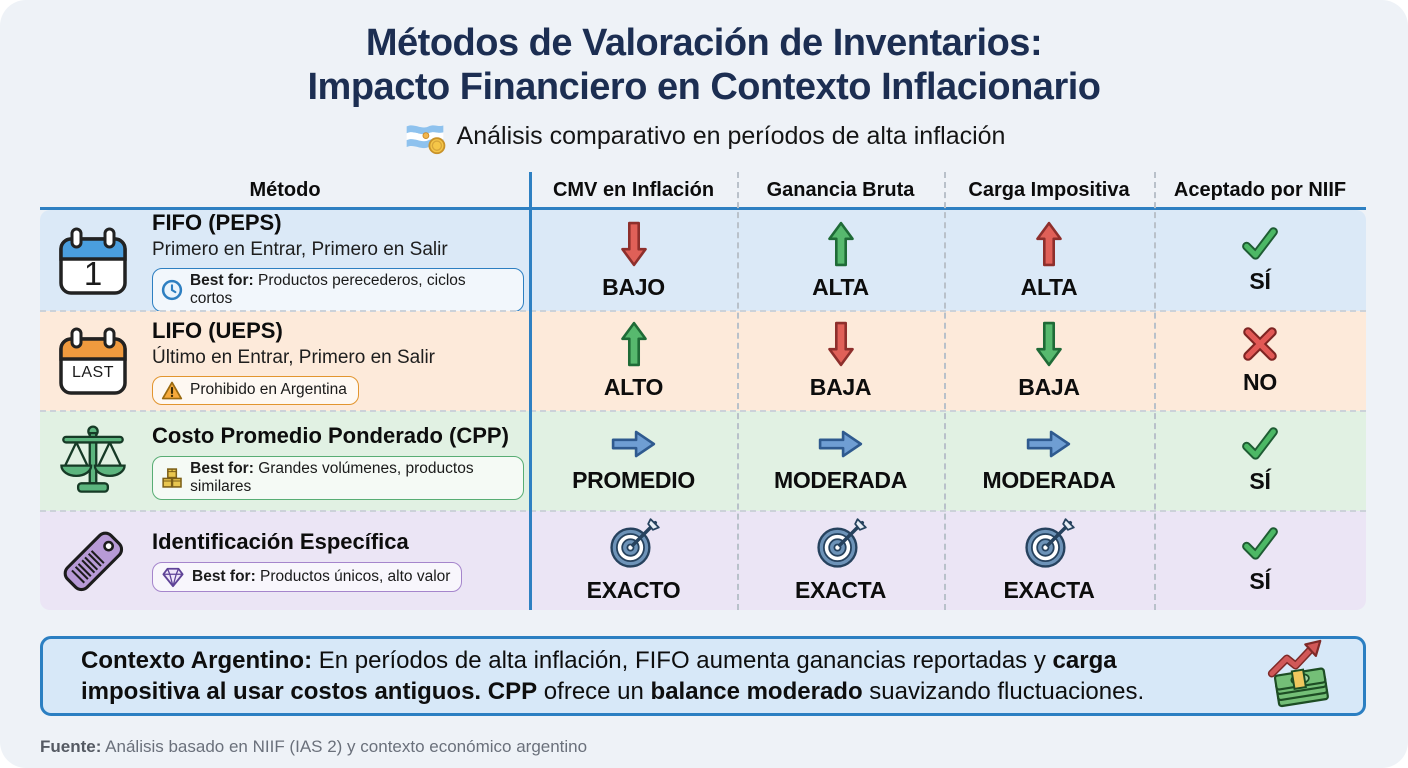  I want to click on cell-value: PROMEDIO, so click(633, 480).